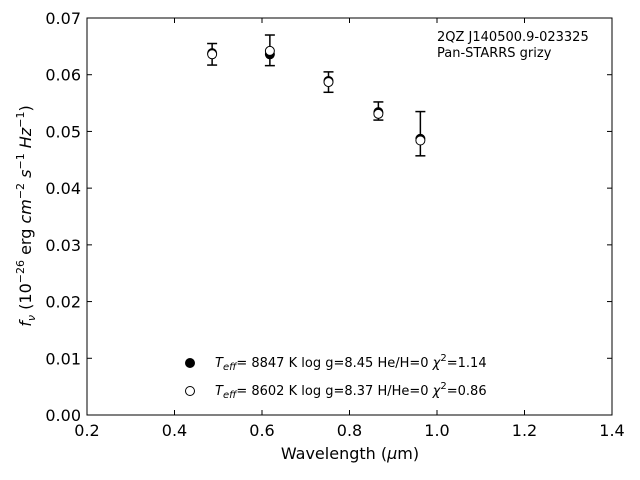 The width and height of the screenshot is (640, 480). What do you see at coordinates (274, 363) in the screenshot?
I see `legend-1-teff: 8847 K` at bounding box center [274, 363].